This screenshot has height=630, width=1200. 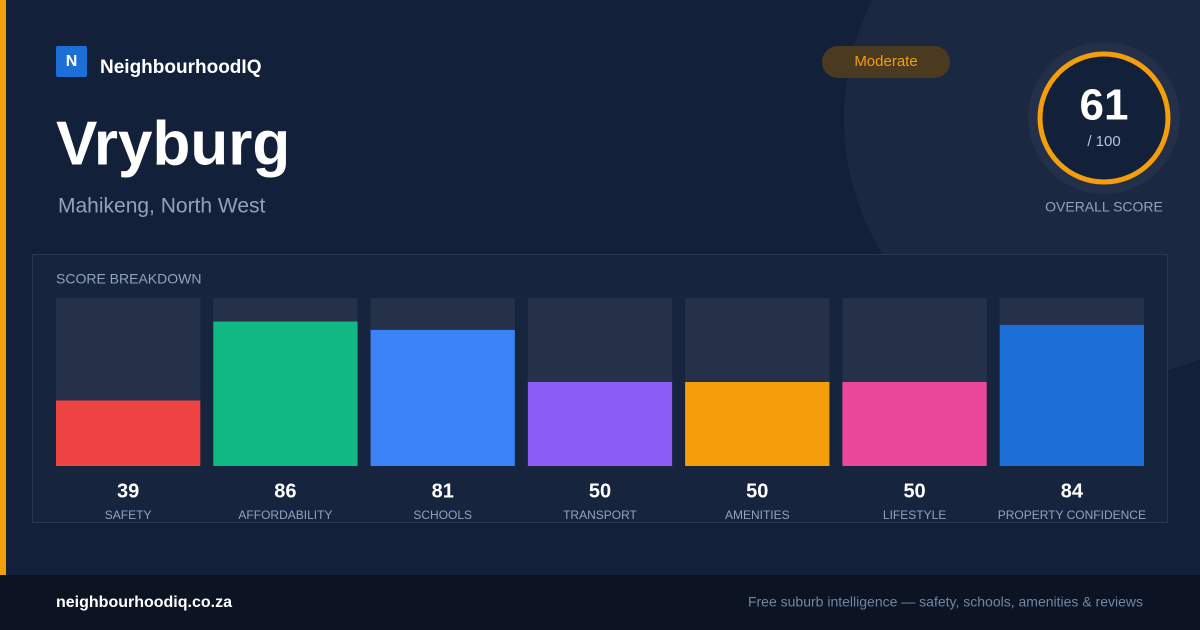 I want to click on category-label: AFFORDABILITY, so click(x=285, y=515).